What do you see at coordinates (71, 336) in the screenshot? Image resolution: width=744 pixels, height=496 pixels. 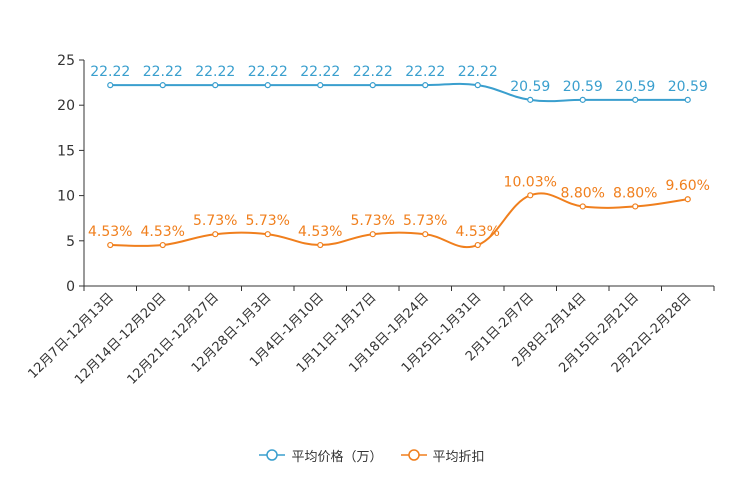 I see `x-tick-label: 12月7日-12月13日` at bounding box center [71, 336].